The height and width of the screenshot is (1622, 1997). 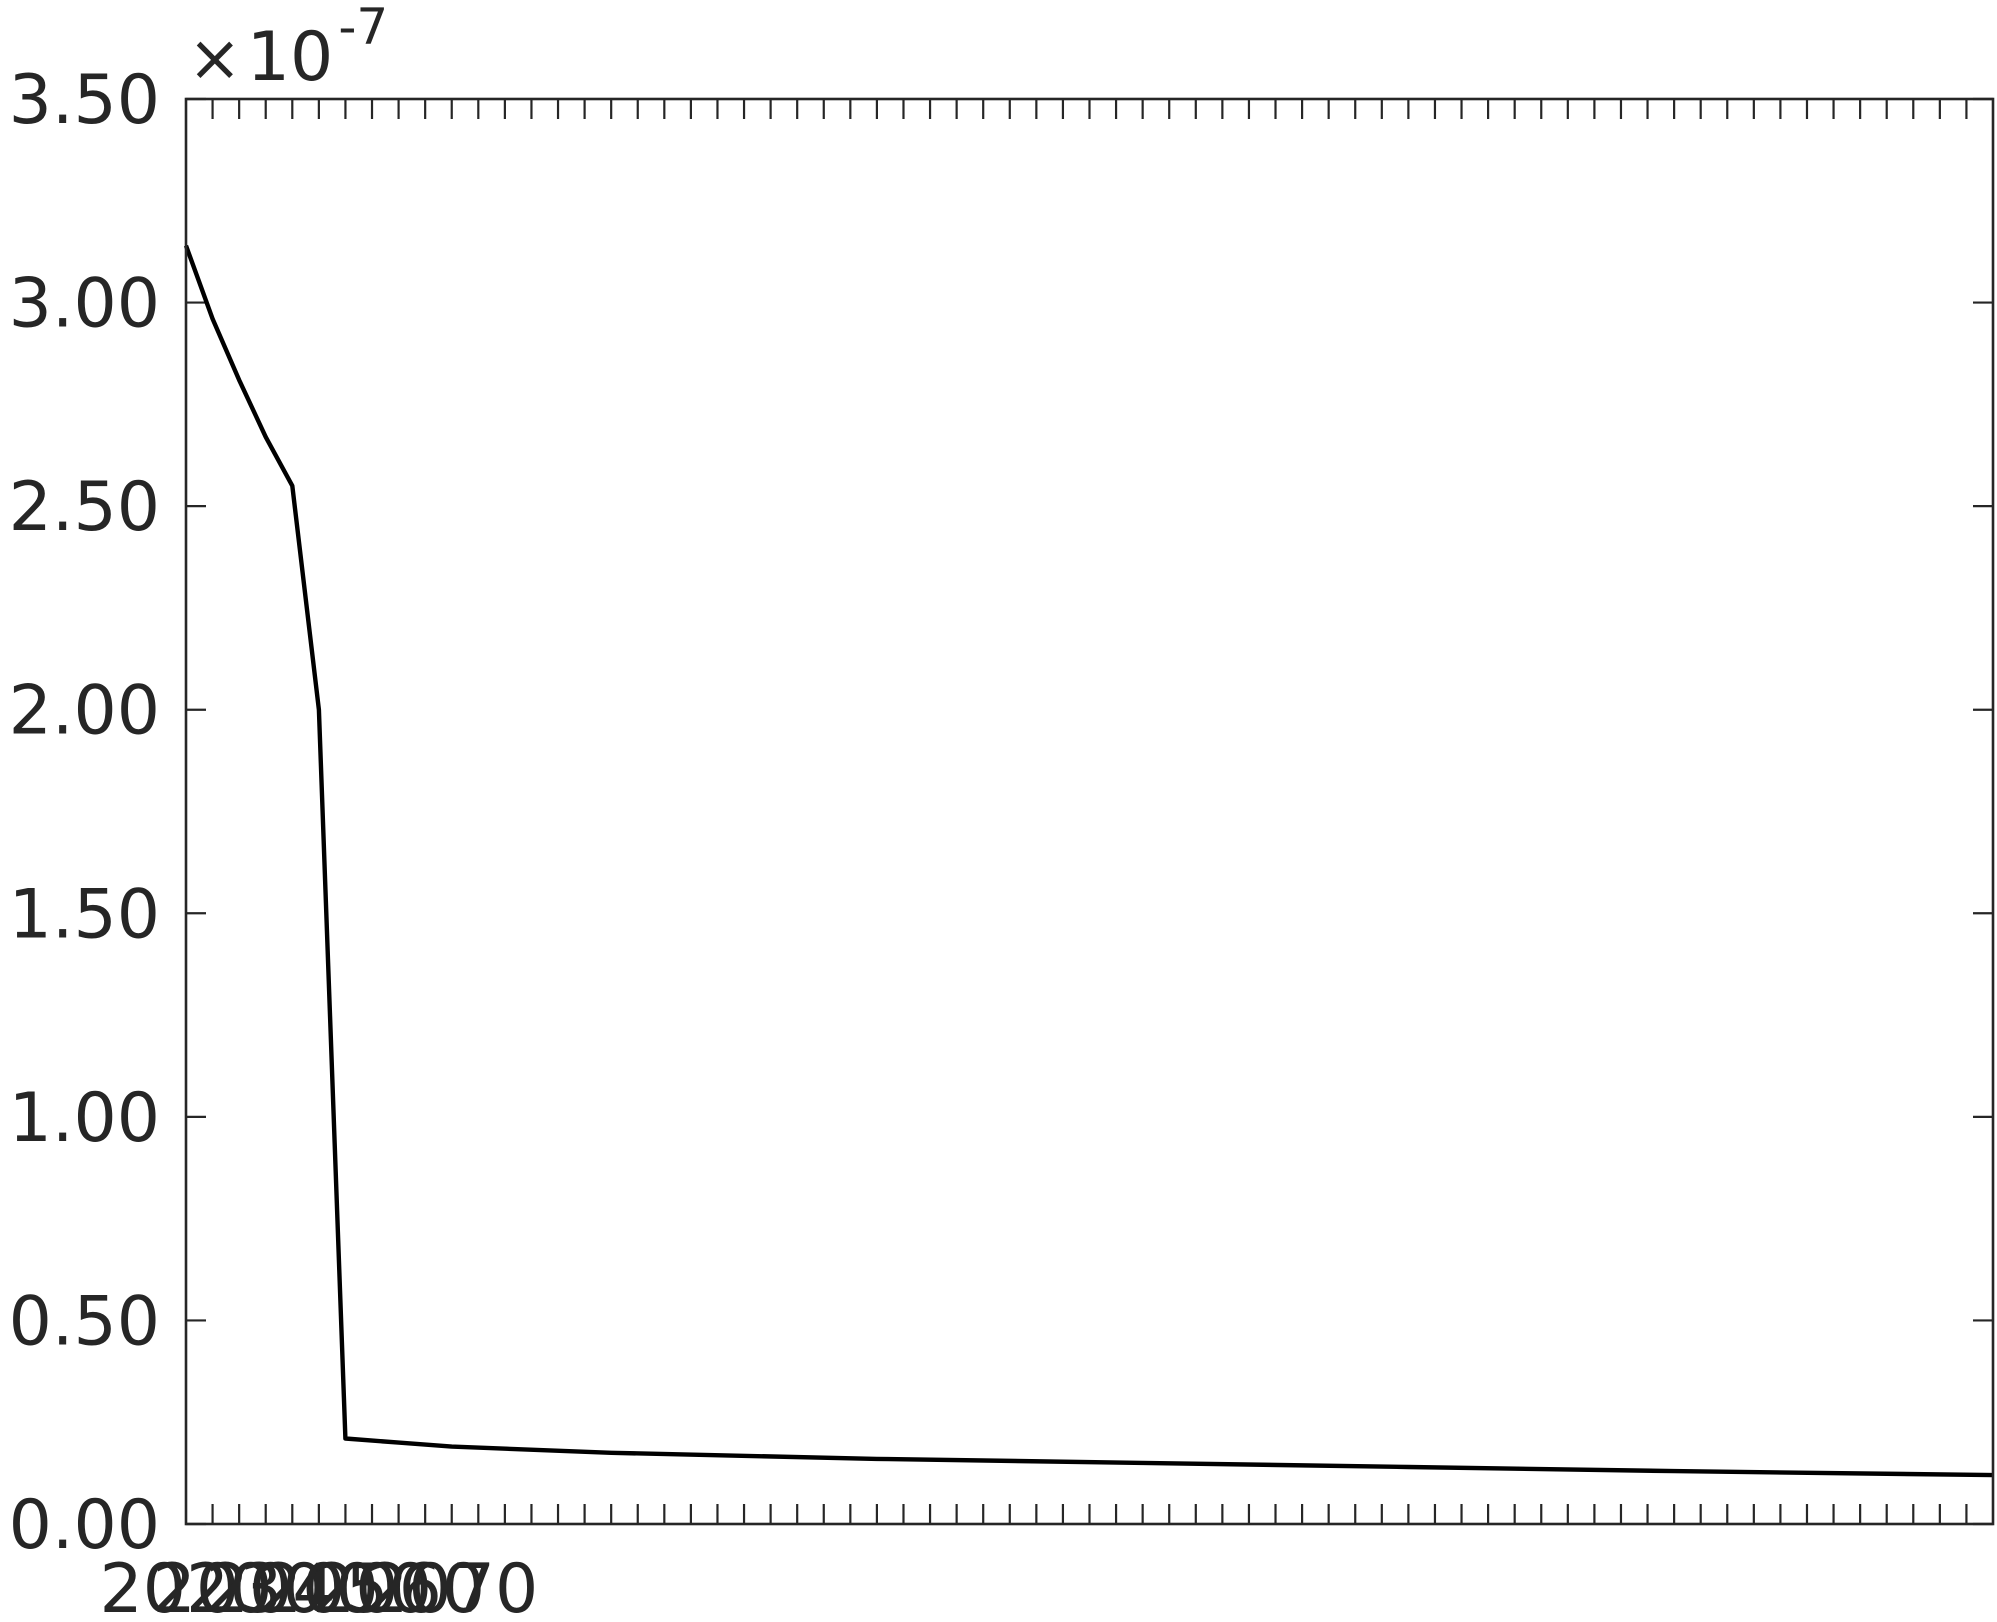 I want to click on y-tick-label: 0.00, so click(x=84, y=1525).